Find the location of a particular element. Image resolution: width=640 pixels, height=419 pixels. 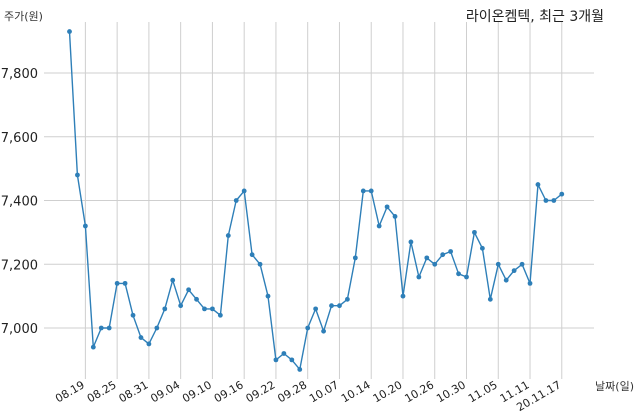

x-tick-label: 08.25 is located at coordinates (102, 391).